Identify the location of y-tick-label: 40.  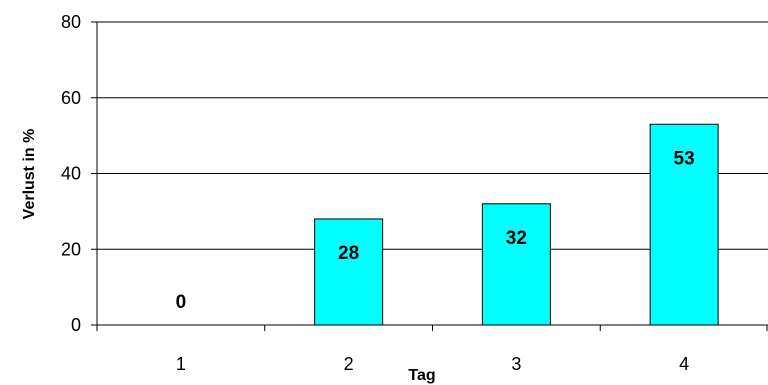
(71, 174).